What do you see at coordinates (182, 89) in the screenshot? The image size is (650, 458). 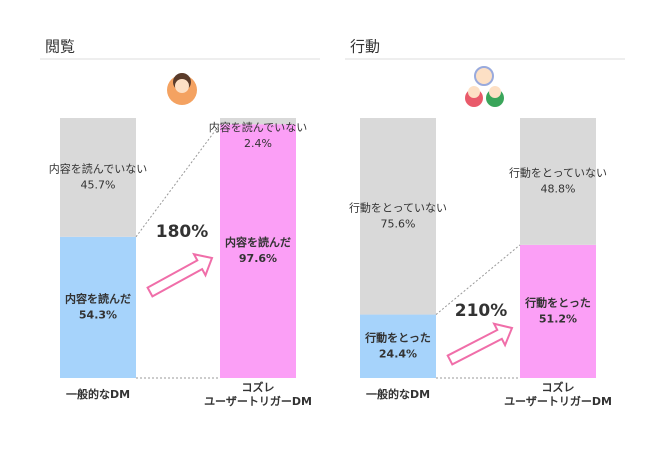 I see `icon-left` at bounding box center [182, 89].